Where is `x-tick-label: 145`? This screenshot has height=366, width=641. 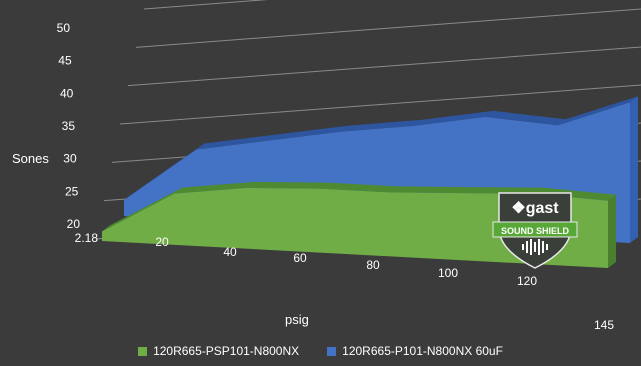 x-tick-label: 145 is located at coordinates (604, 325).